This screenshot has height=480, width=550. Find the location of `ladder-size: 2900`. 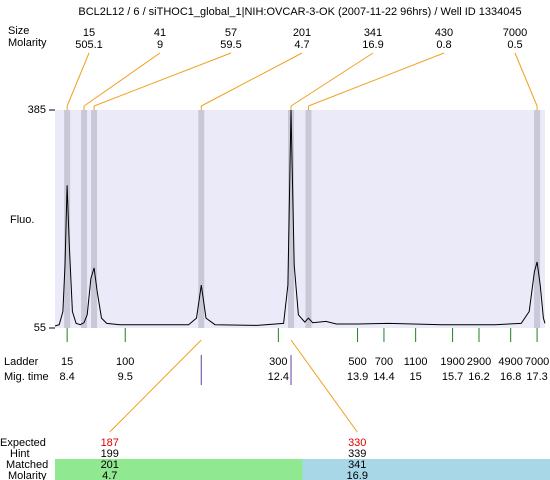

ladder-size: 2900 is located at coordinates (479, 362).